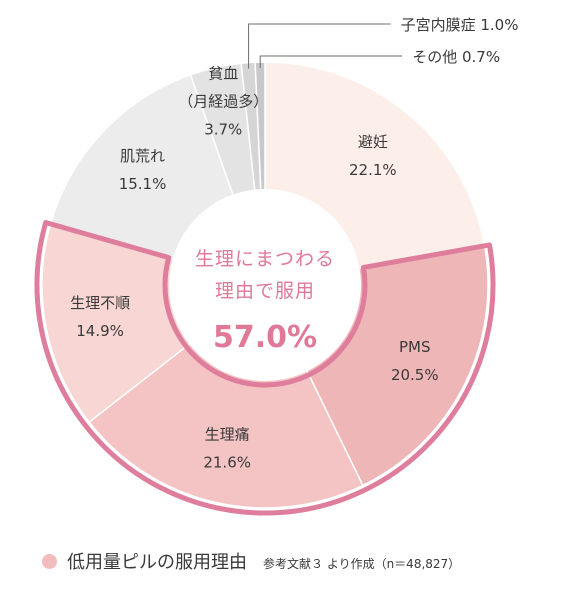 Image resolution: width=581 pixels, height=589 pixels. I want to click on slice-label: （月経過多）, so click(223, 102).